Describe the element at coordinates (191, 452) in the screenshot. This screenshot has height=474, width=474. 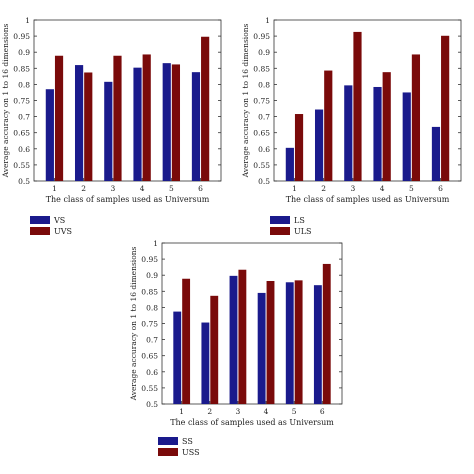
I see `legend-label-uss: USS` at that location.